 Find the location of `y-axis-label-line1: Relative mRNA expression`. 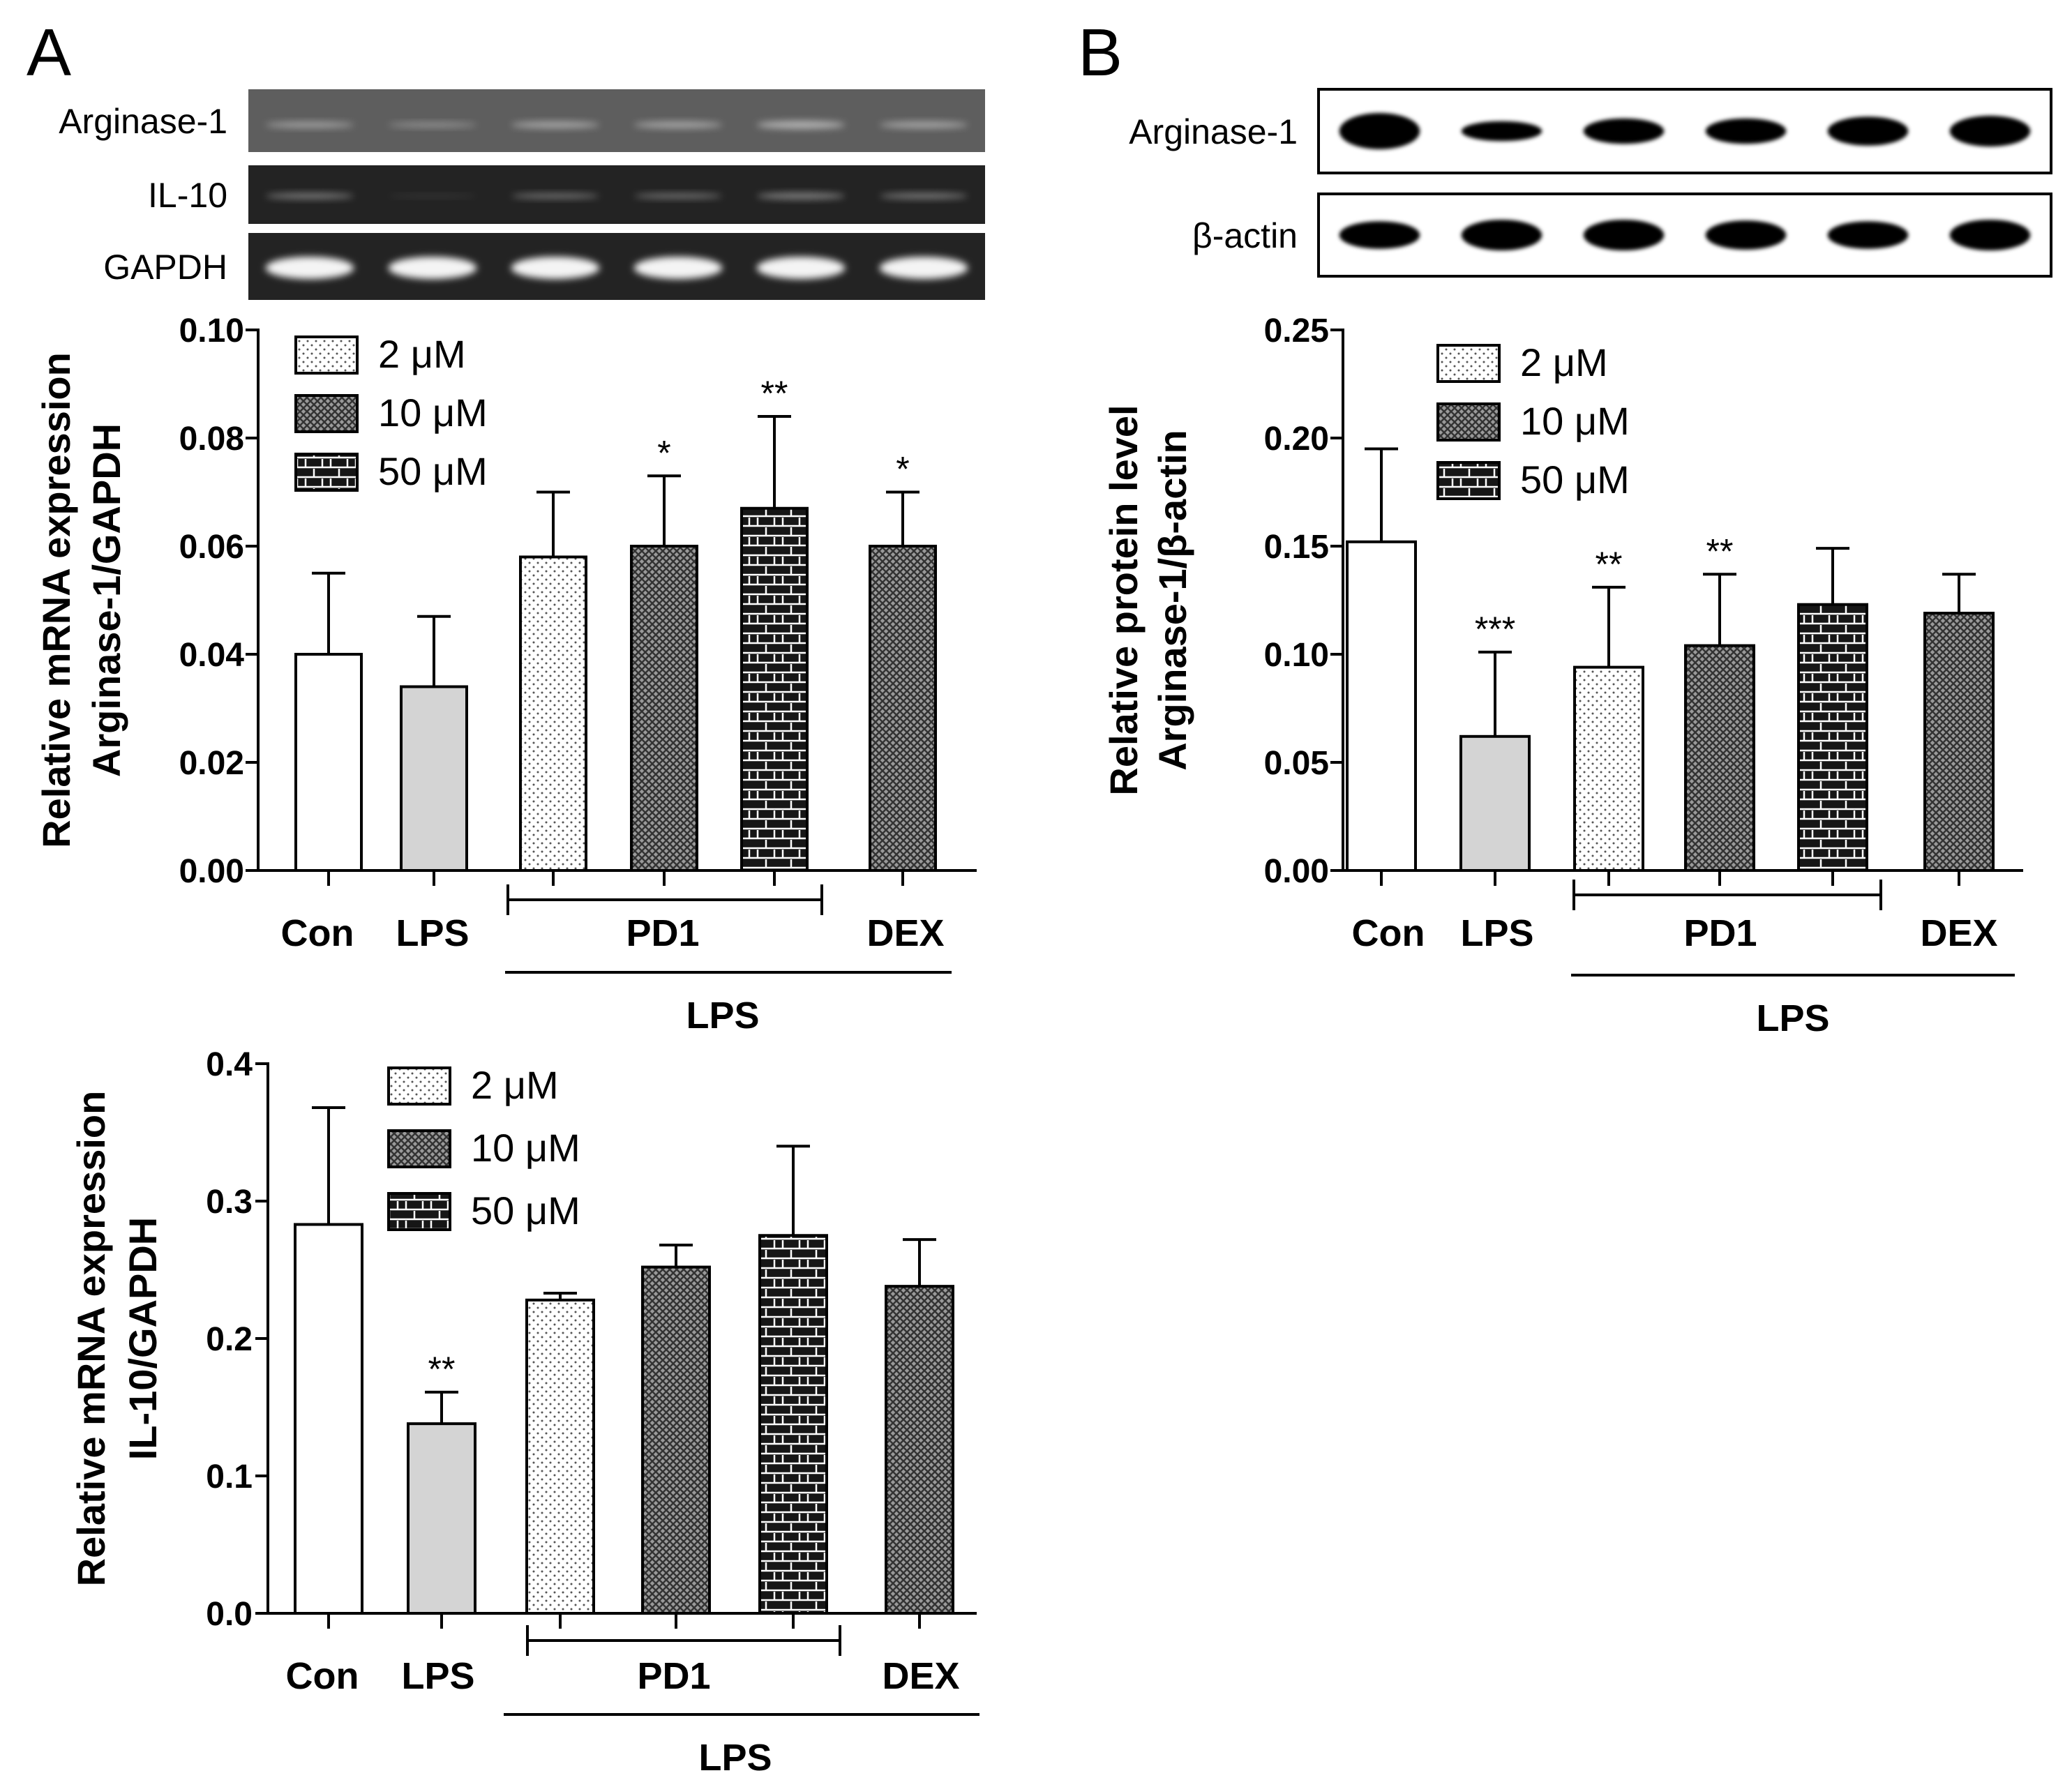

y-axis-label-line1: Relative mRNA expression is located at coordinates (56, 600).